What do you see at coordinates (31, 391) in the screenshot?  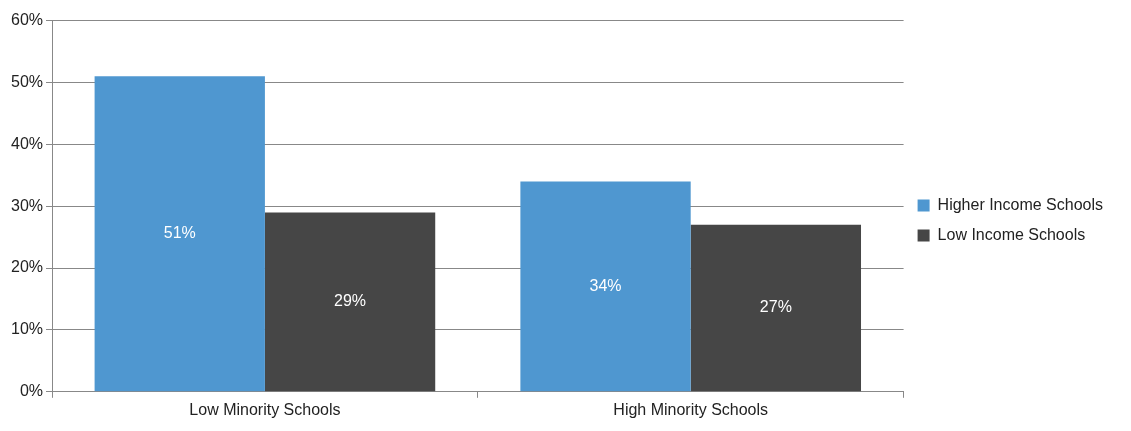 I see `y-tick-label: 0%` at bounding box center [31, 391].